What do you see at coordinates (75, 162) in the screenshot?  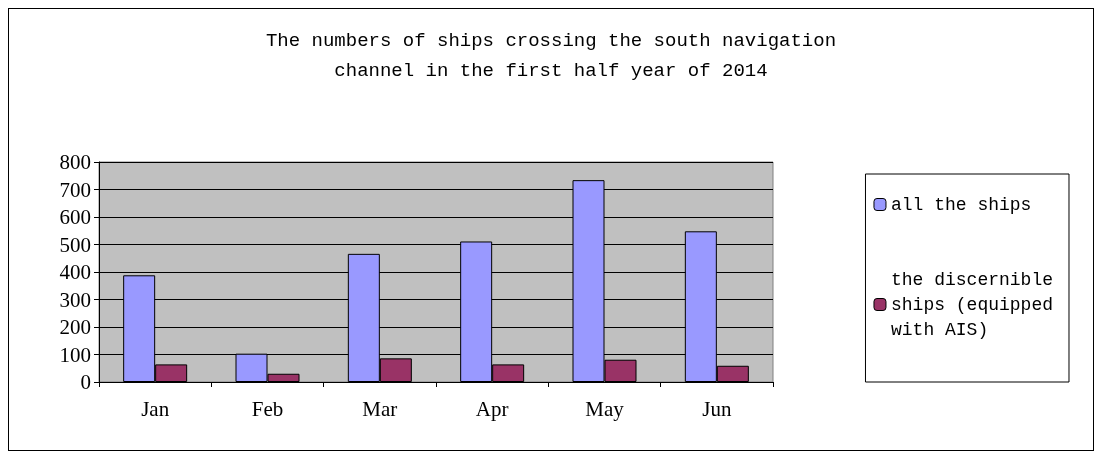 I see `y-tick-label: 800` at bounding box center [75, 162].